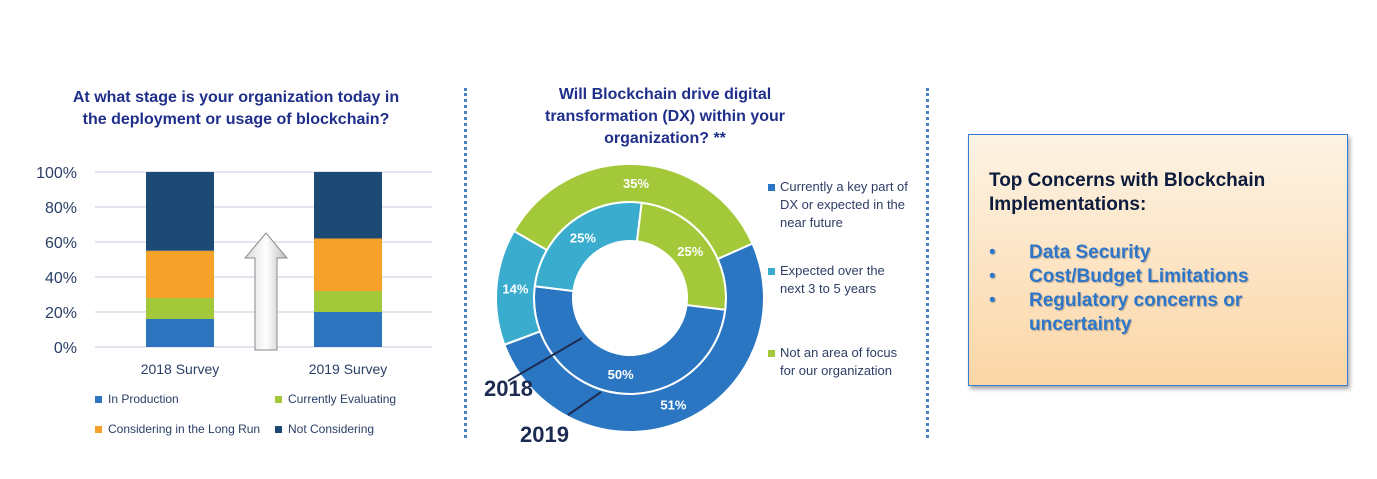  I want to click on concern-text: Cost/Budget Limitations, so click(1139, 276).